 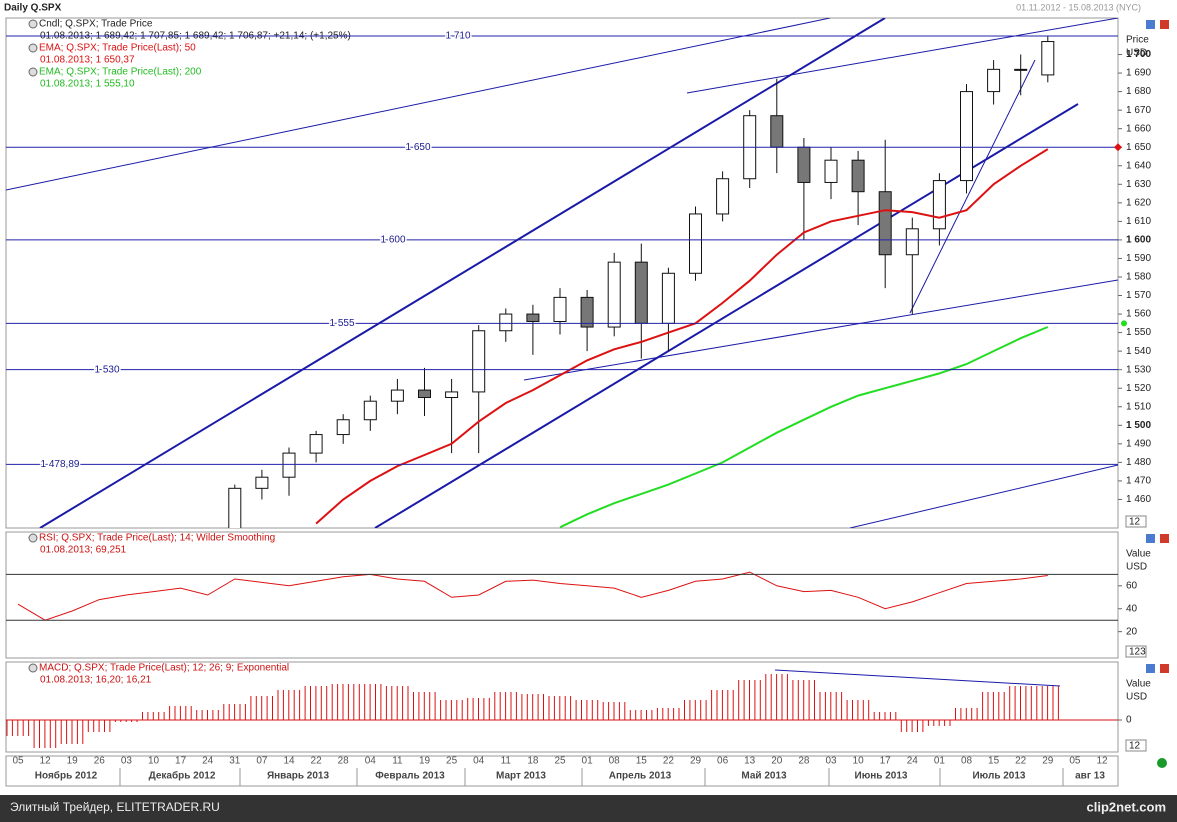 I want to click on x-tick-label: 24, so click(x=913, y=761).